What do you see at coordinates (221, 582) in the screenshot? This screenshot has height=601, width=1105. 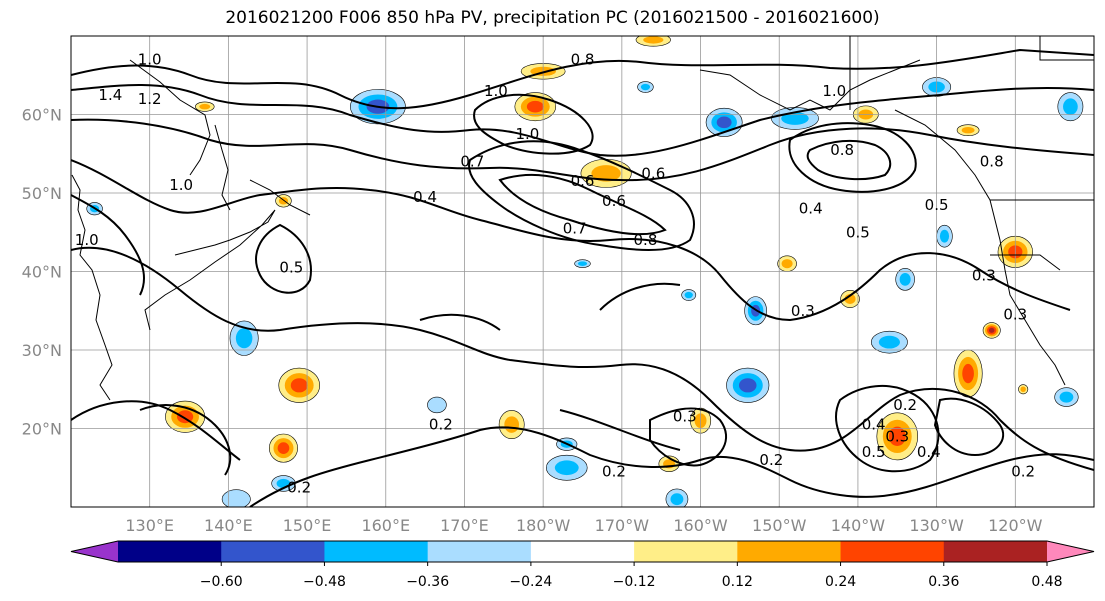 I see `colorbar-tick-label: −0.60` at bounding box center [221, 582].